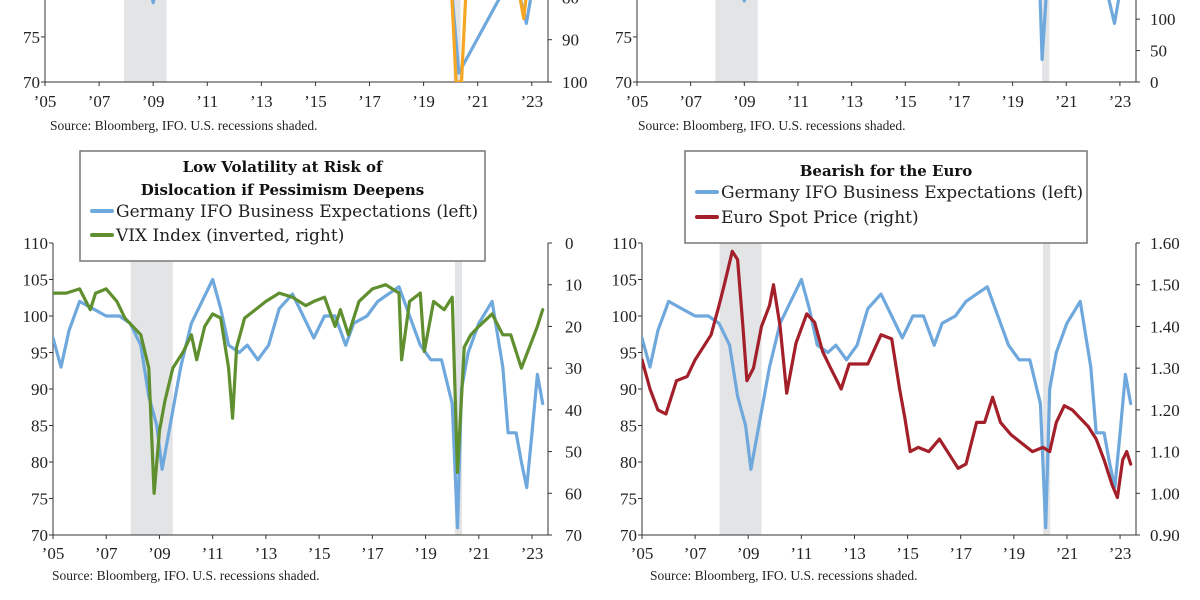  I want to click on right-tick-label: 1.50, so click(1165, 285).